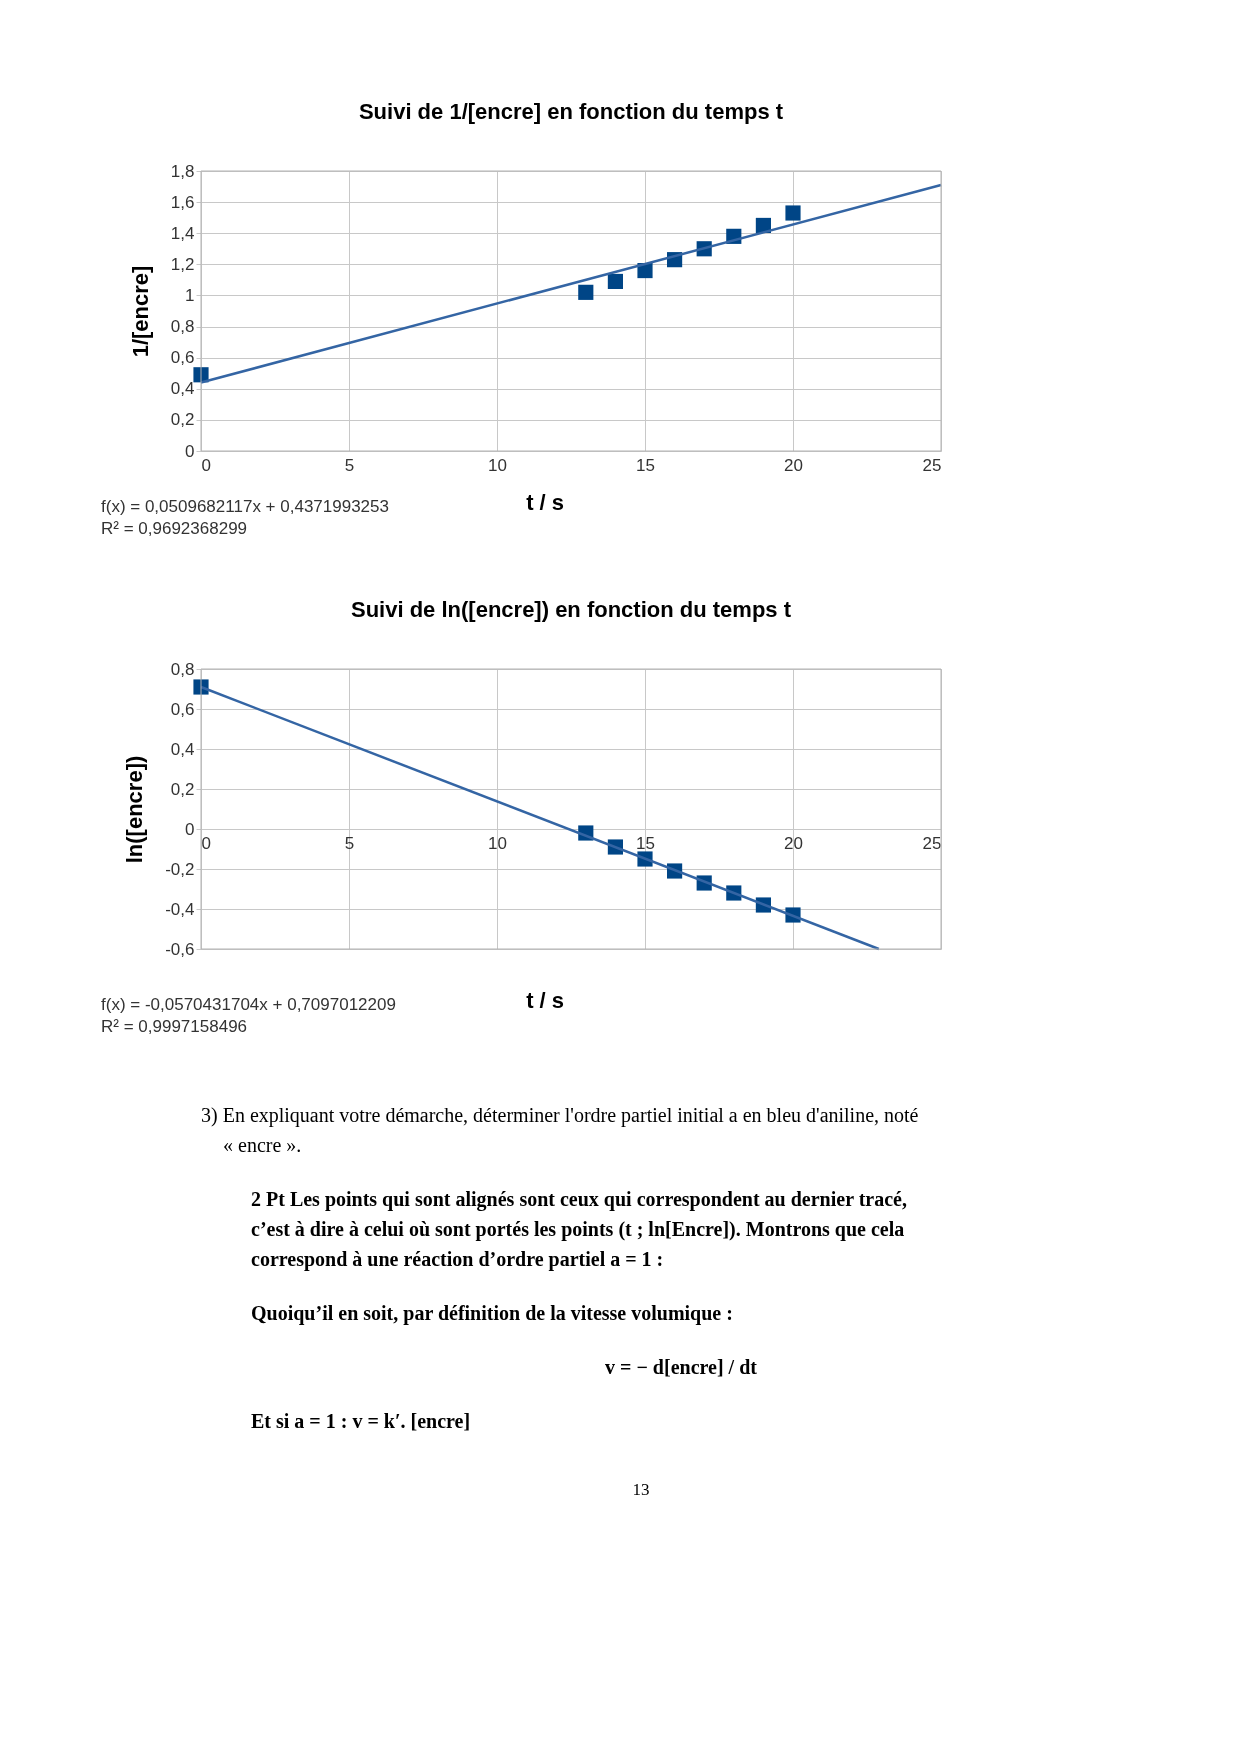  I want to click on text: Et si a = 1 : v = k′. [encre], so click(361, 1421).